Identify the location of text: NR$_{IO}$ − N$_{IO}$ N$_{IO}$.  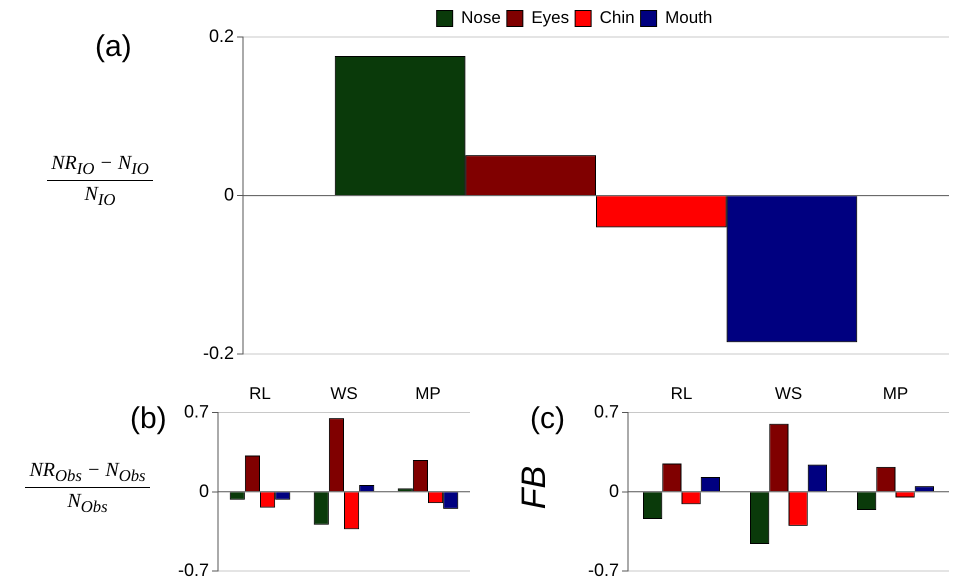
(100, 180).